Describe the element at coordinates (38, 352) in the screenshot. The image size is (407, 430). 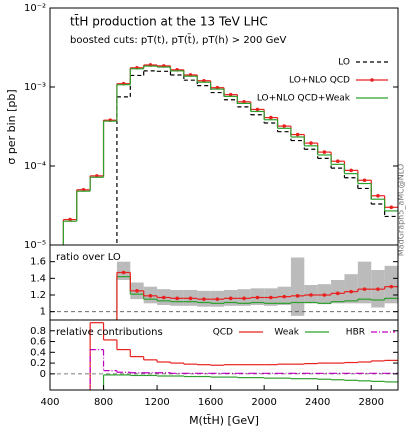
I see `y-tick-label: 0.4` at that location.